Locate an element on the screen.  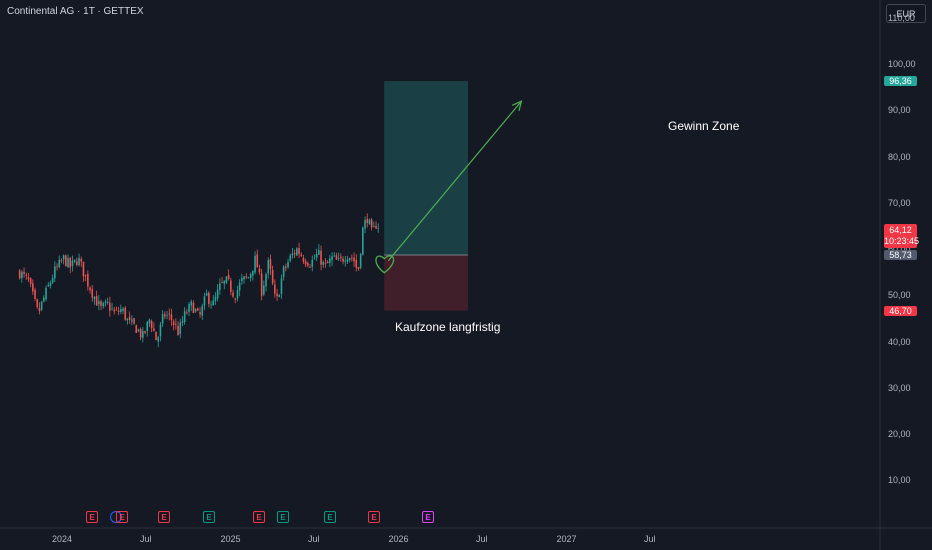
time-tick-label: 2027 is located at coordinates (566, 539).